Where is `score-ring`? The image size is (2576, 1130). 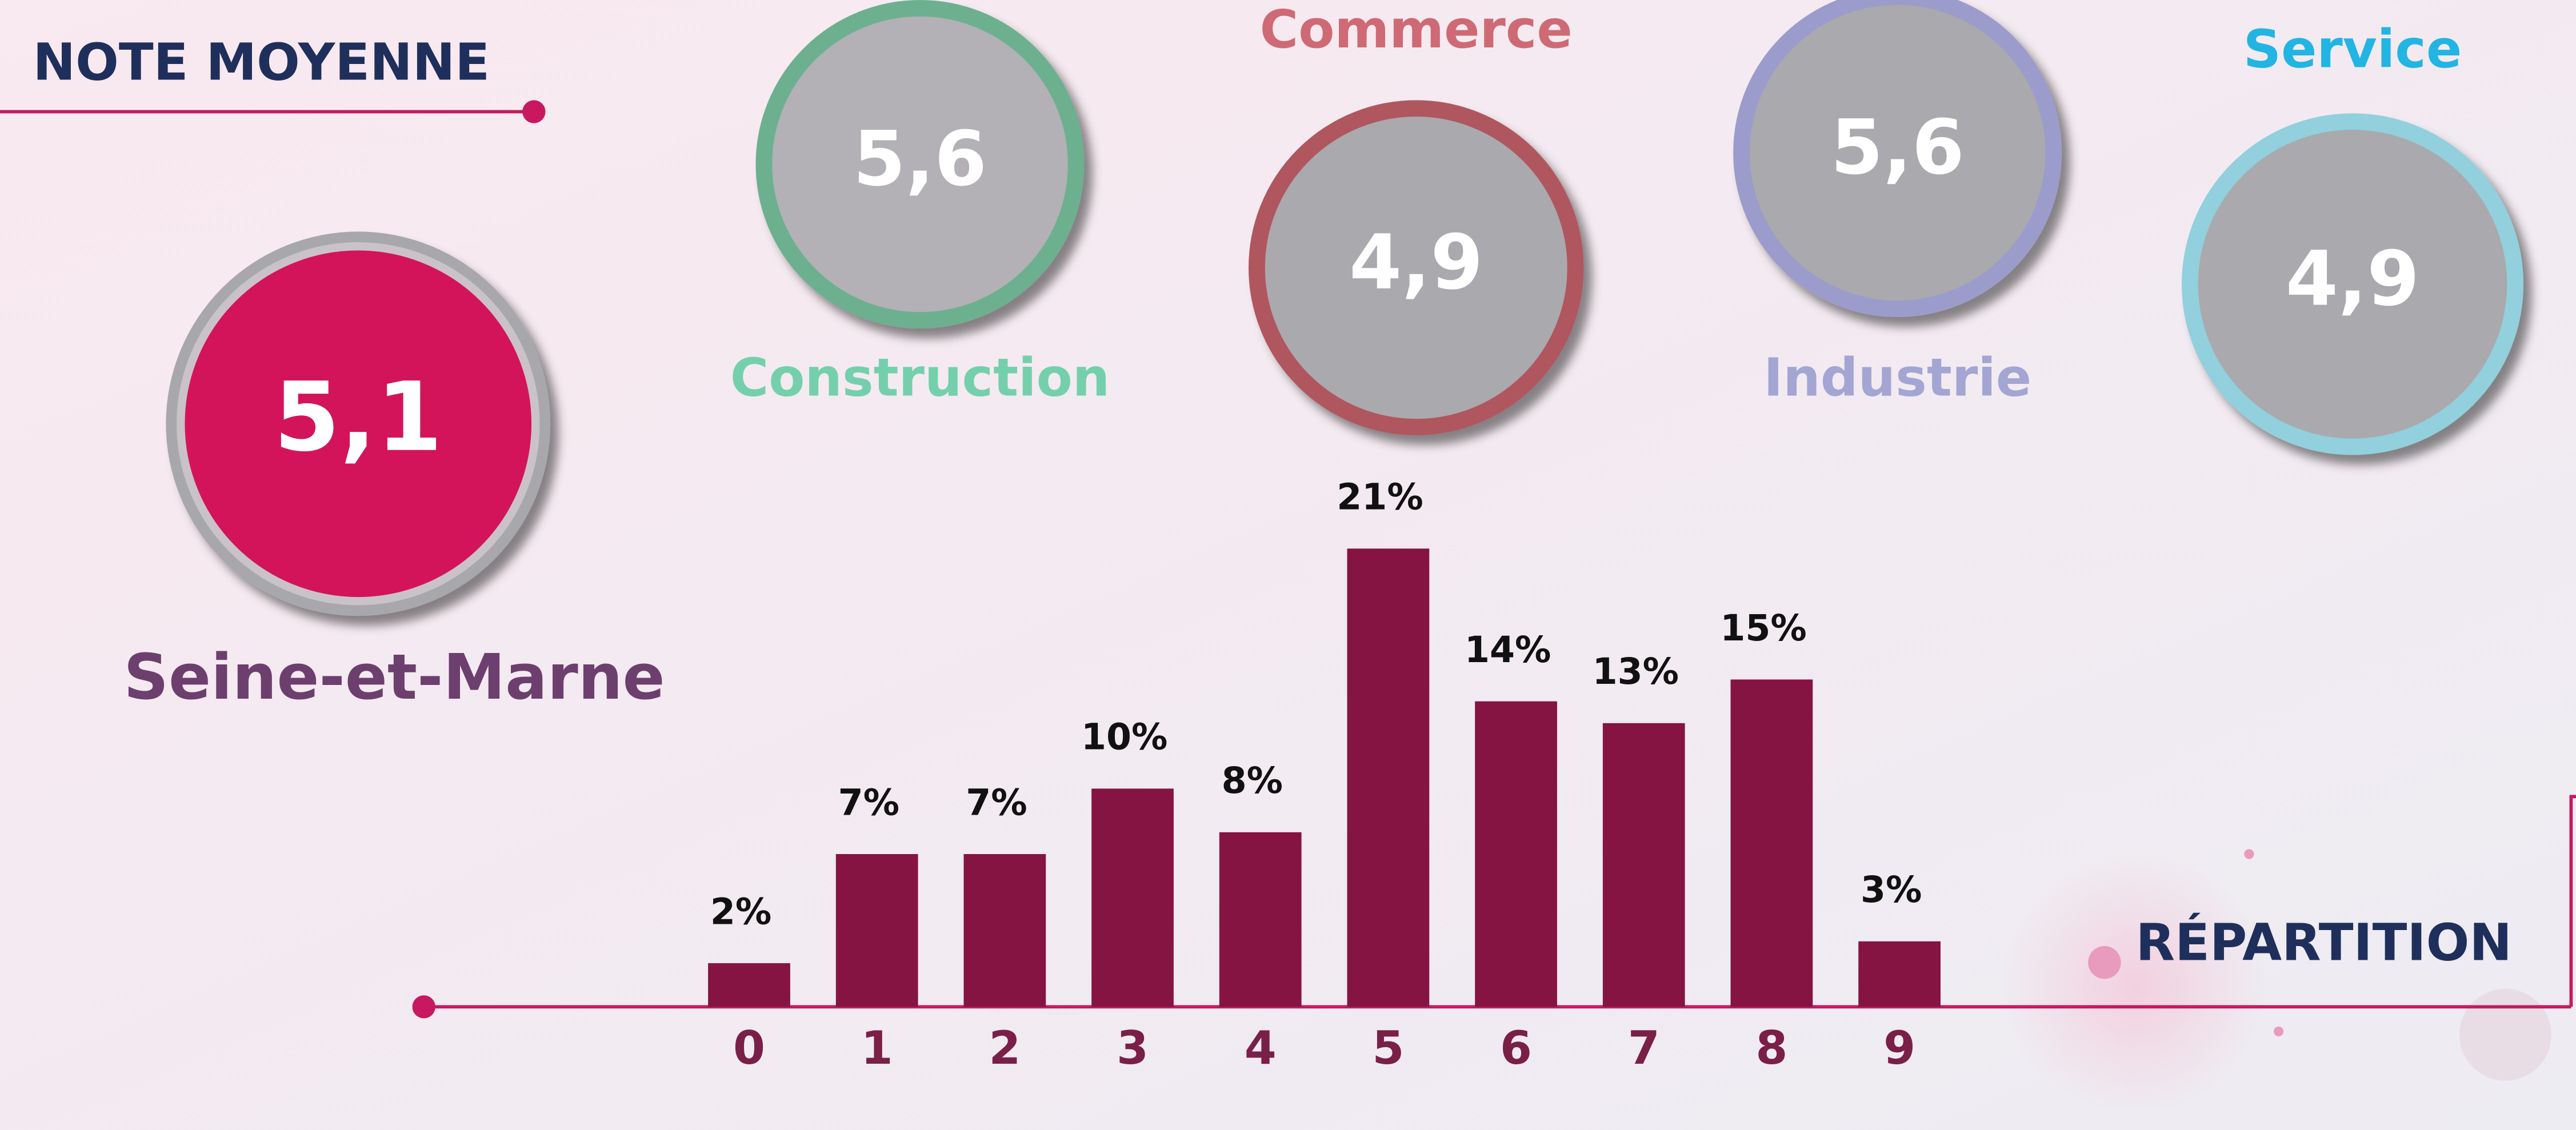 score-ring is located at coordinates (358, 424).